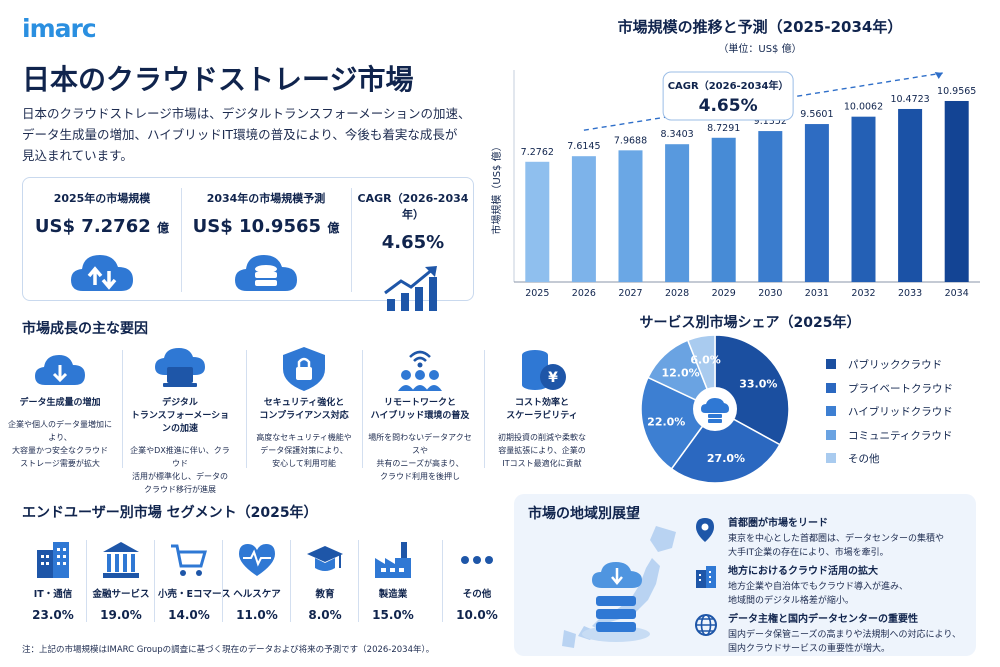  I want to click on cagr-callout, so click(728, 96).